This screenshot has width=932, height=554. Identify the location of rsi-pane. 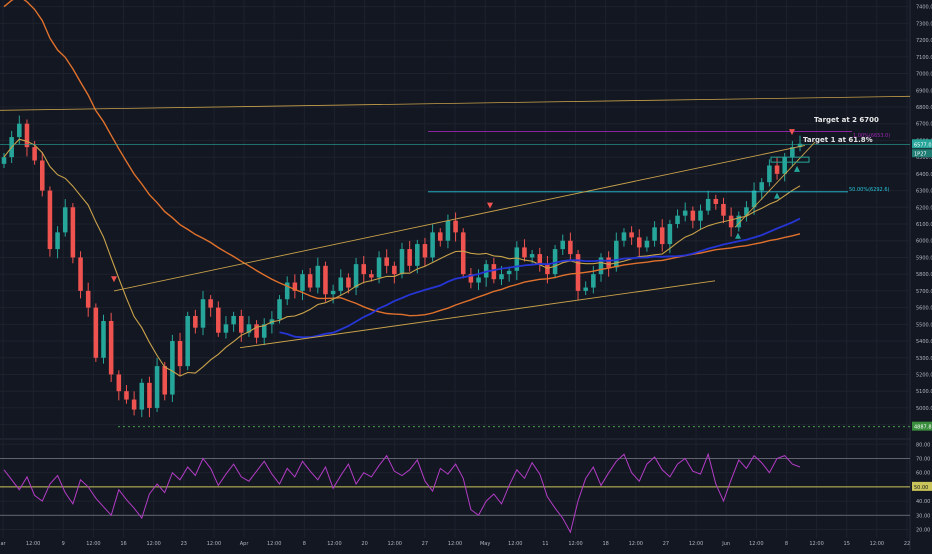
(455, 493).